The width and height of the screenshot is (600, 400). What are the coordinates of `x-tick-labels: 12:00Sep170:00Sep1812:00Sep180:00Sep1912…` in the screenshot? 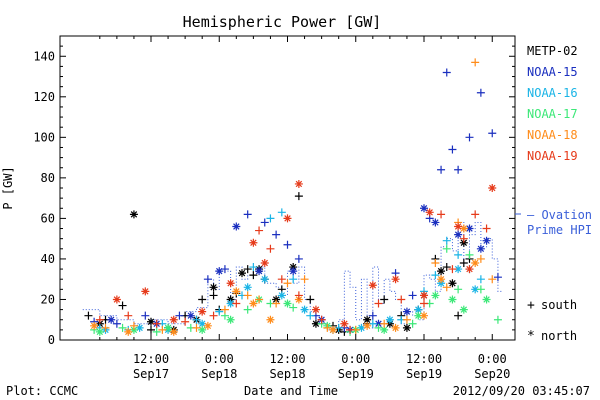 It's located at (321, 366).